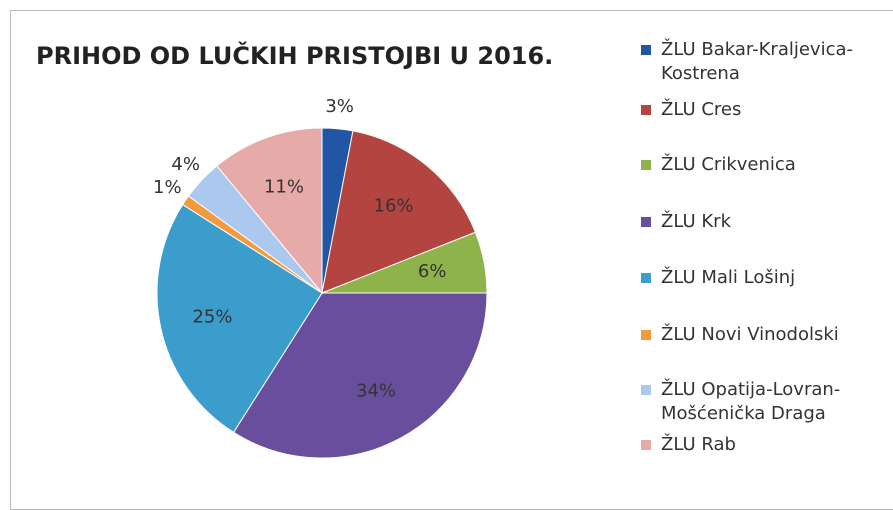 Image resolution: width=893 pixels, height=510 pixels. I want to click on legend-label: ŽLU Novi Vinodolski, so click(750, 334).